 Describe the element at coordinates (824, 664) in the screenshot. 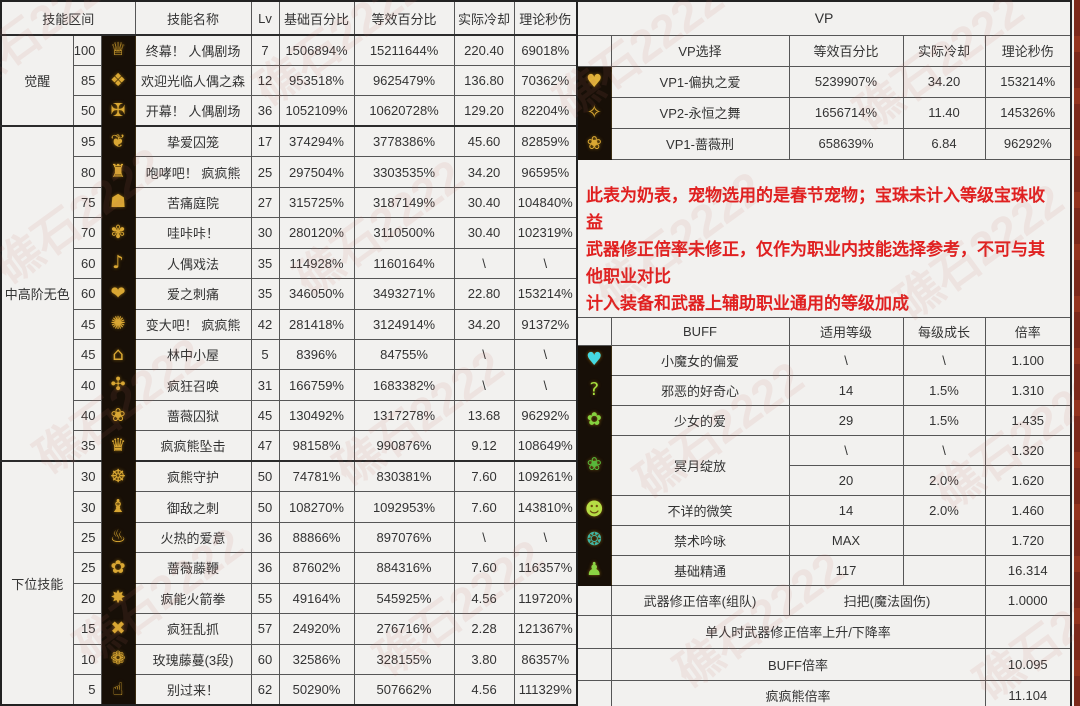

I see `buff-multiplier-row: BUFF倍率 10.095` at that location.